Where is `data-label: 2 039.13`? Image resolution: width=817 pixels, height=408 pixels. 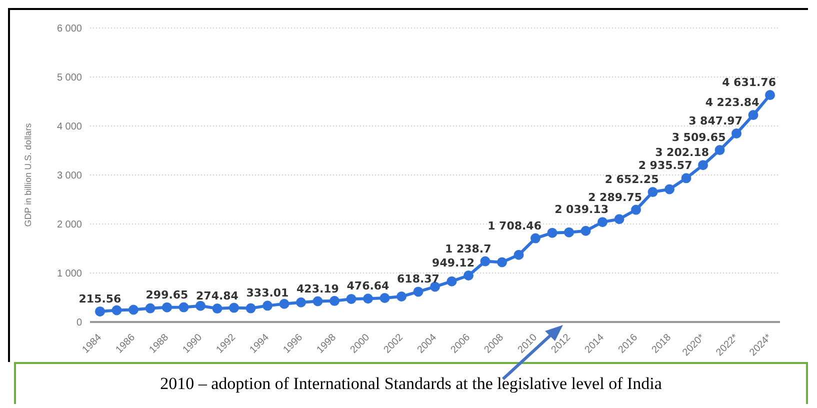 data-label: 2 039.13 is located at coordinates (581, 209).